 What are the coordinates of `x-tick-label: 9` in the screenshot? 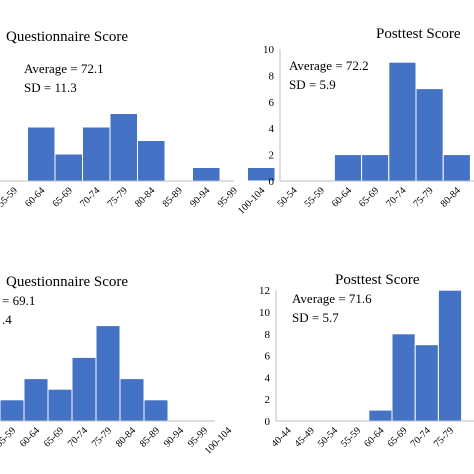 It's located at (0, 190).